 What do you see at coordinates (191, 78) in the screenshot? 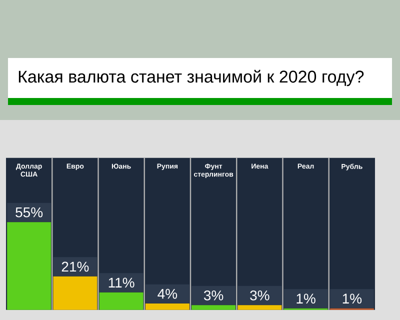
I see `chart-title: Какая валюта станет значимой к 2020 году?` at bounding box center [191, 78].